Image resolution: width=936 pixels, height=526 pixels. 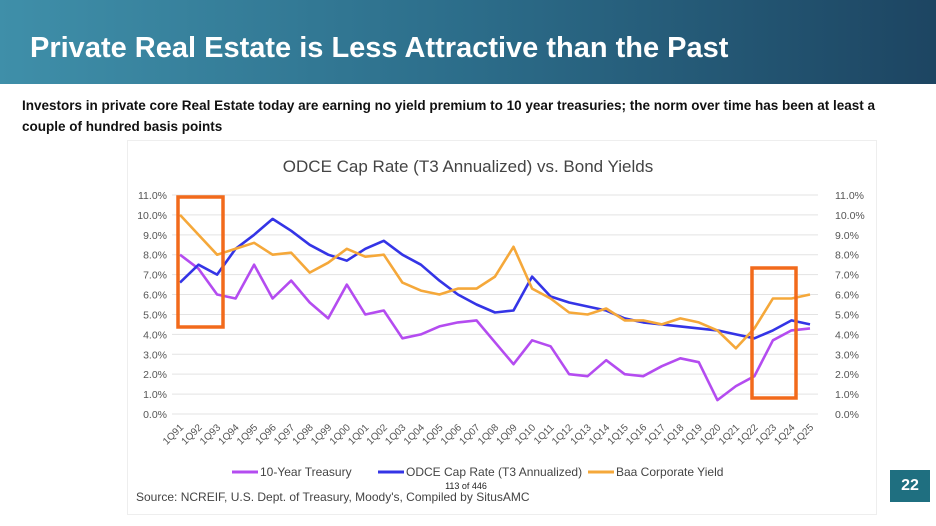 What do you see at coordinates (200, 262) in the screenshot?
I see `highlight-box-1990s` at bounding box center [200, 262].